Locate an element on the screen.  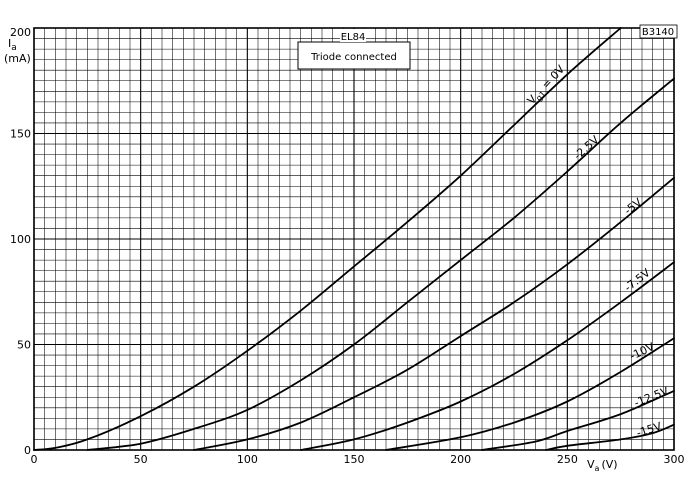
x-tick-label: 100 is located at coordinates (247, 459).